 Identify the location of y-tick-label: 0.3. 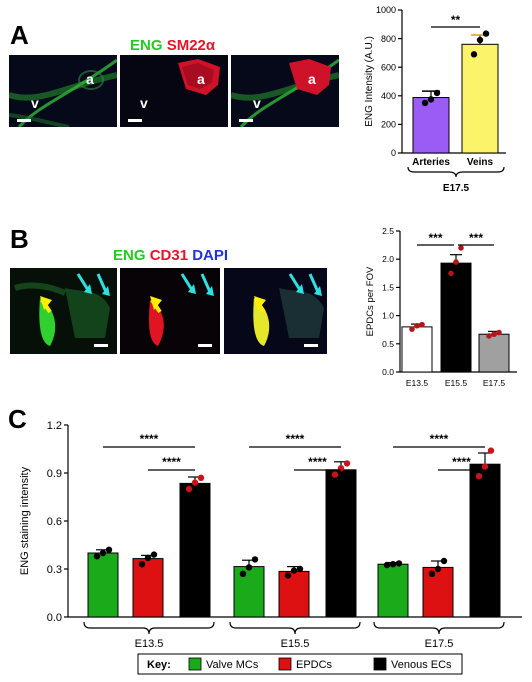
(54, 570).